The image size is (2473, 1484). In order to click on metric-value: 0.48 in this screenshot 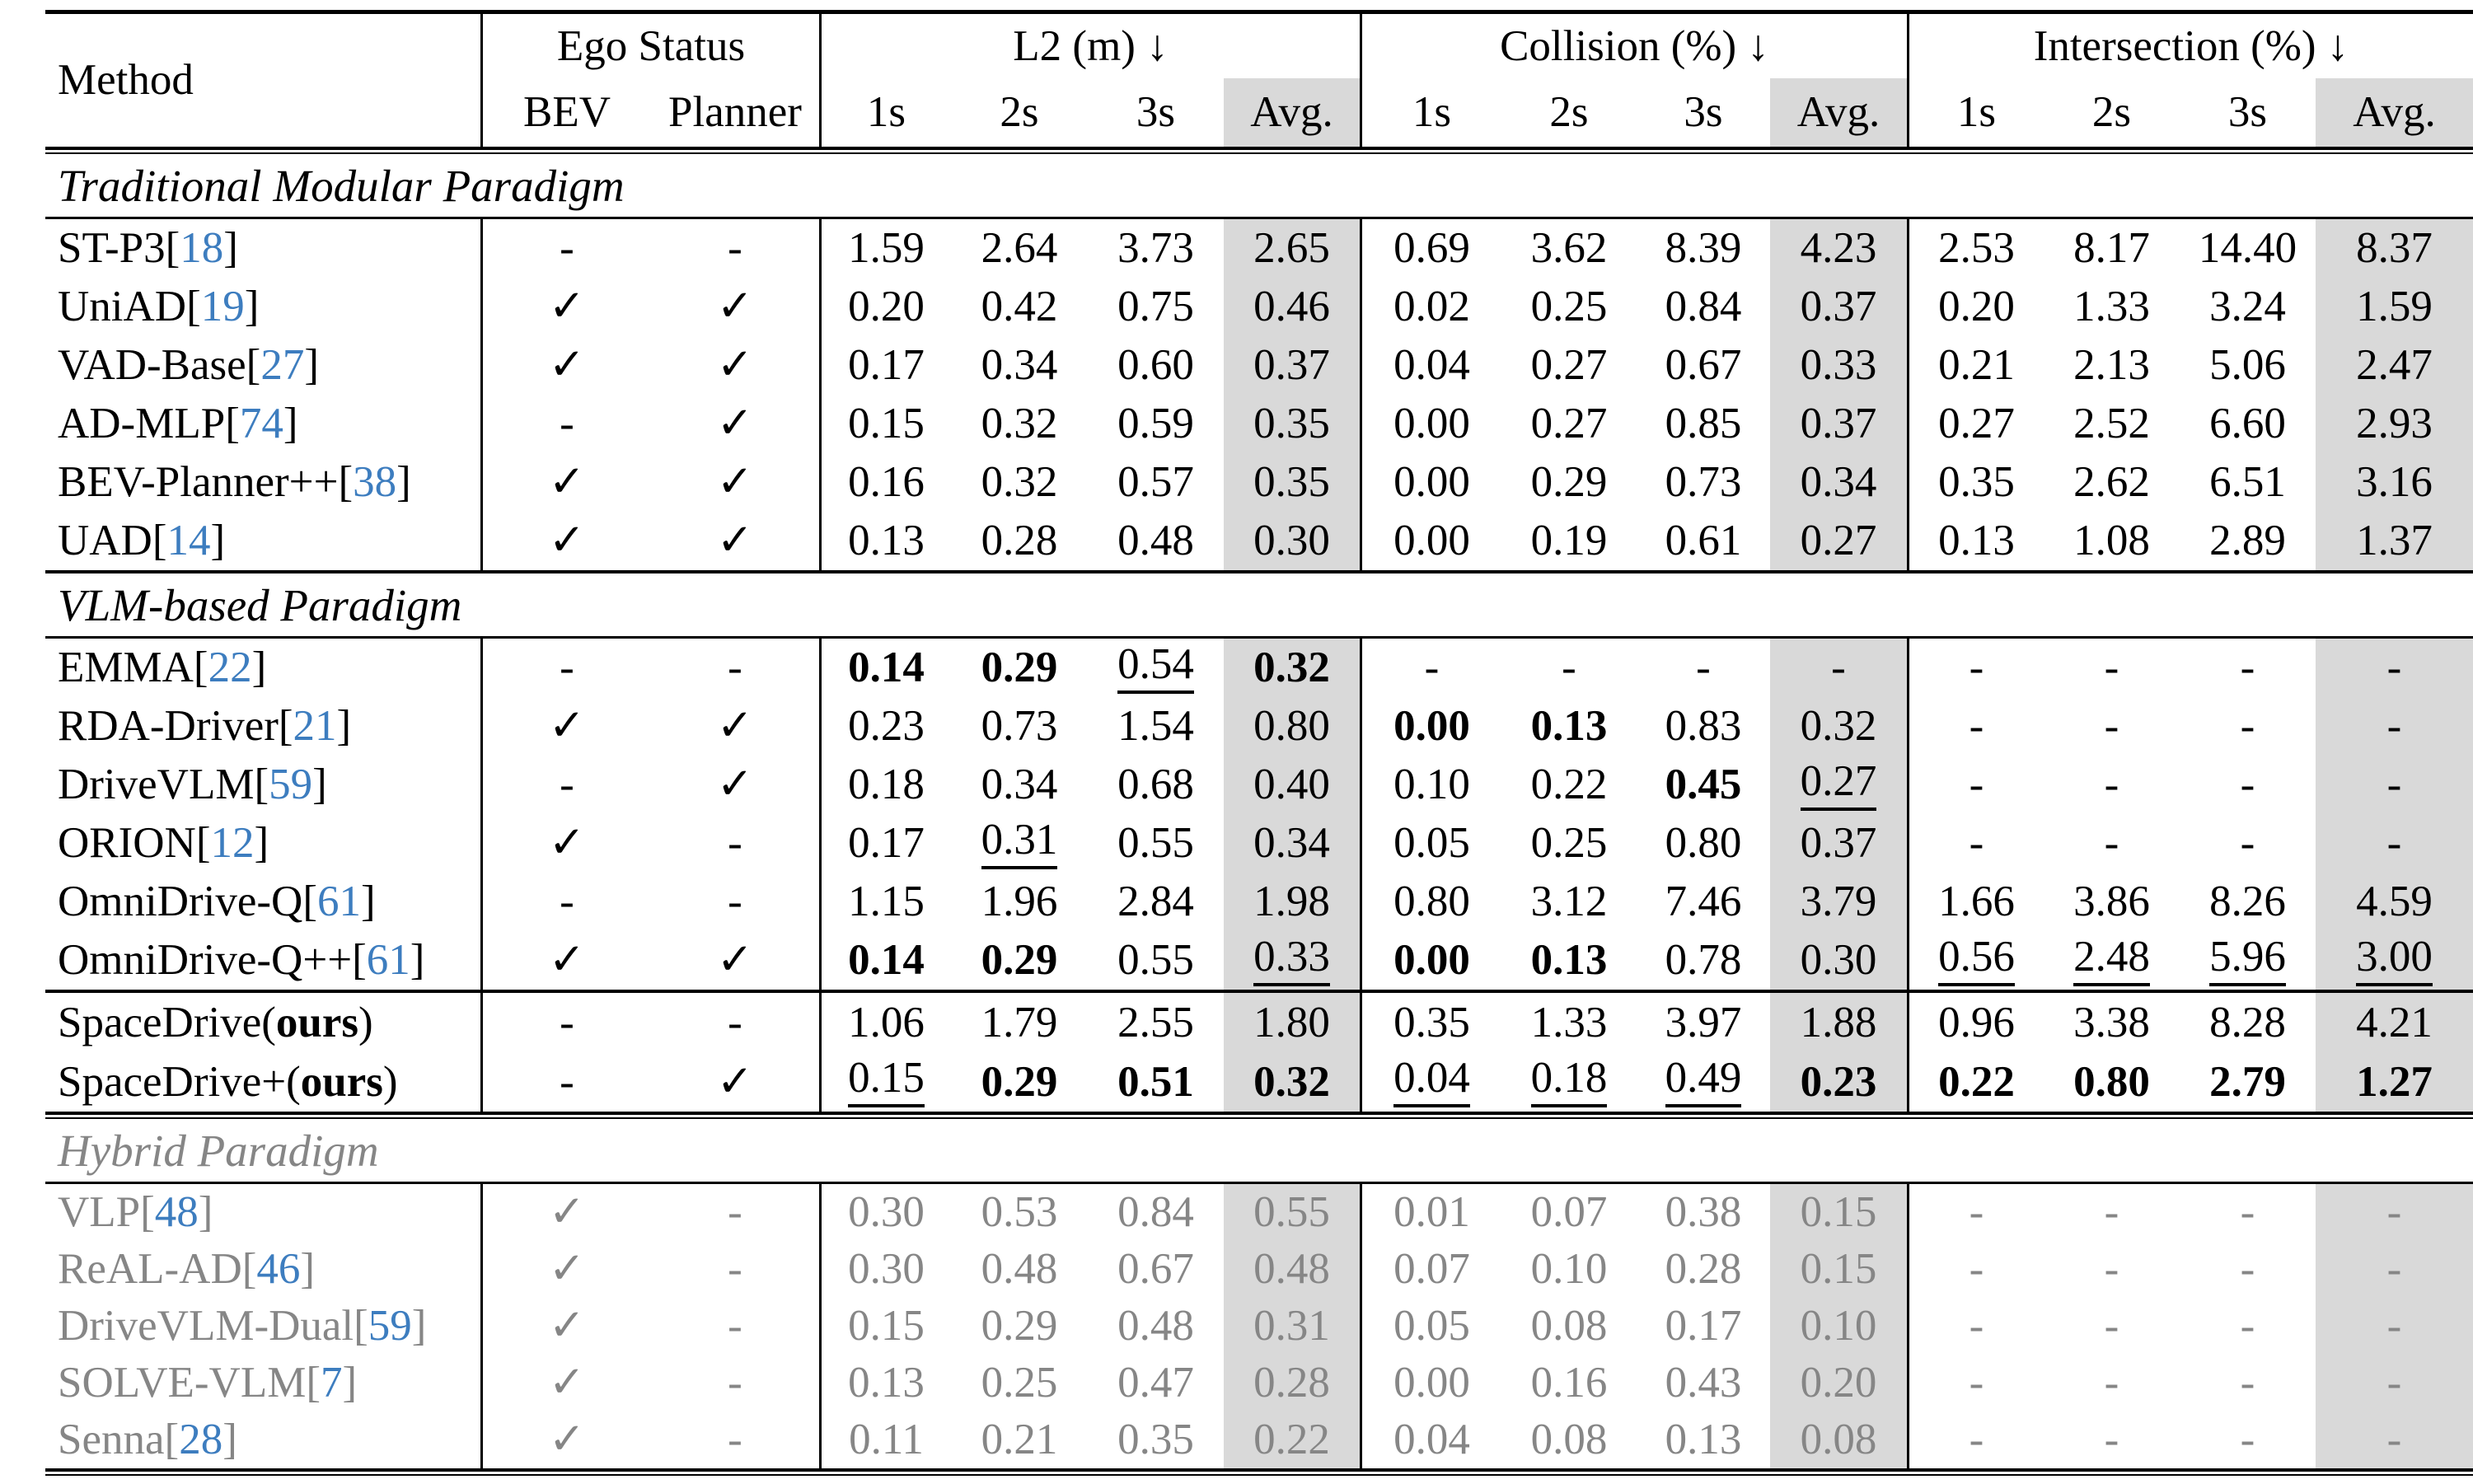, I will do `click(1291, 1269)`.